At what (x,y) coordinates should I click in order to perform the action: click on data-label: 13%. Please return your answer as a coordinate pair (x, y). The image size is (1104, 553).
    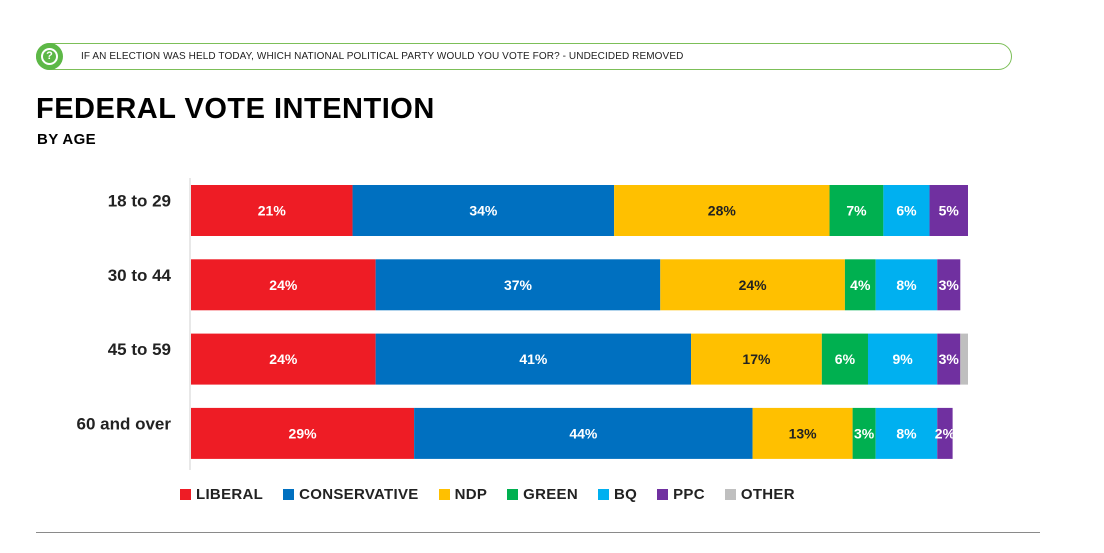
    Looking at the image, I should click on (803, 433).